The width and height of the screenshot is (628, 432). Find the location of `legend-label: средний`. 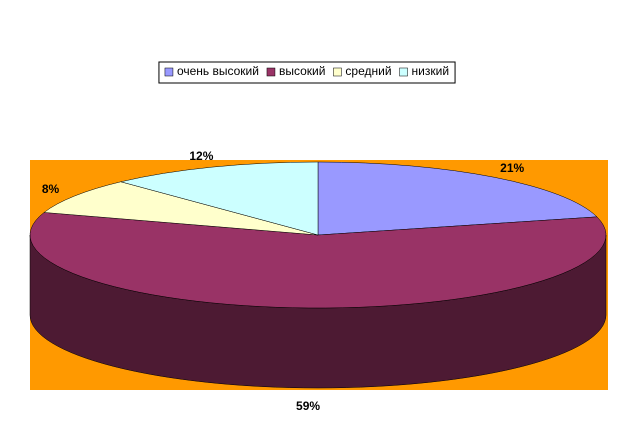

legend-label: средний is located at coordinates (368, 71).